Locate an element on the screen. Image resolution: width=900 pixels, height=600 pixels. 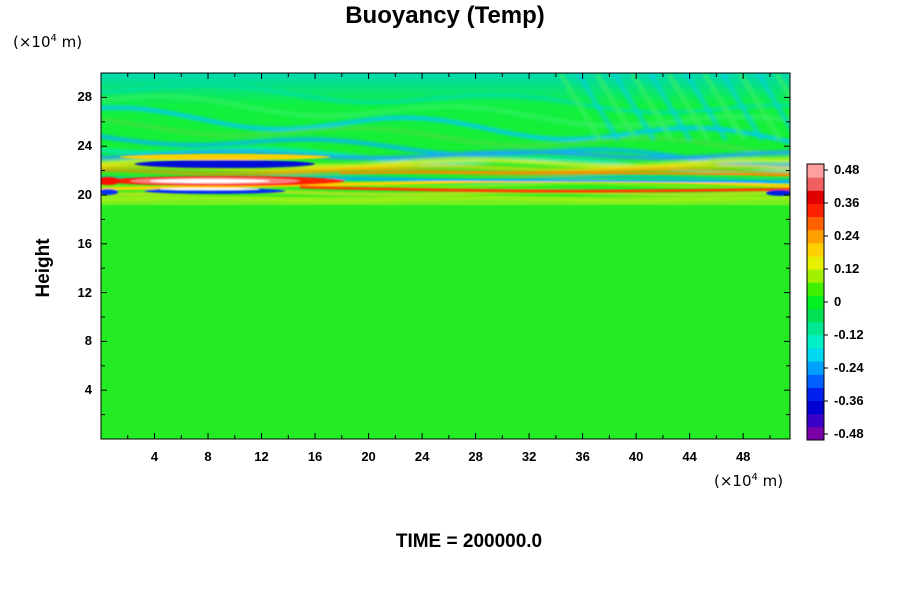
anomaly-negative is located at coordinates (225, 164).